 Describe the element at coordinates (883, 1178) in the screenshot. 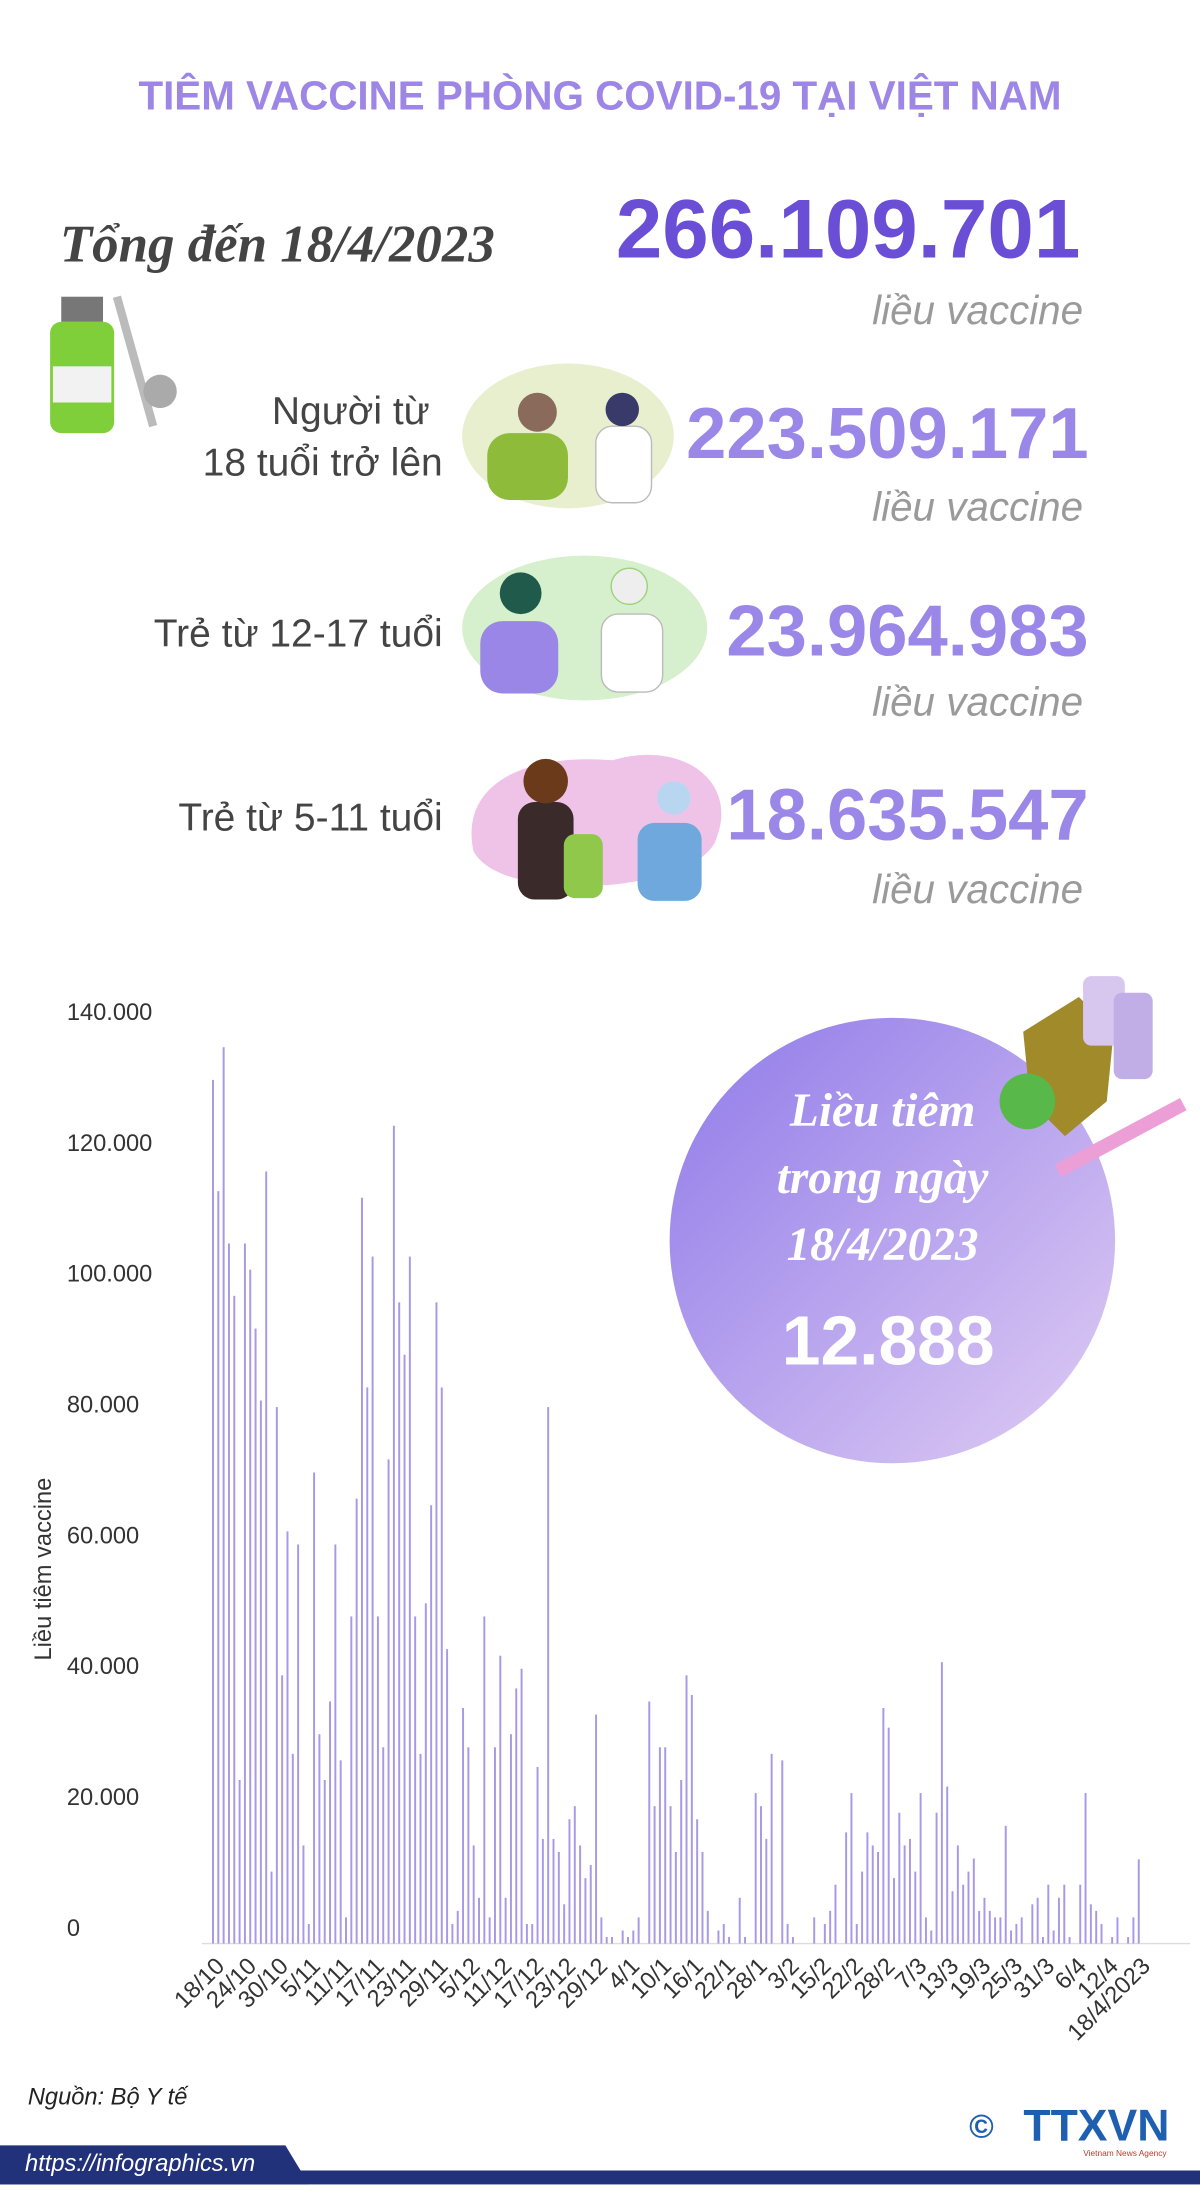

I see `daily-label: trong ngày` at that location.